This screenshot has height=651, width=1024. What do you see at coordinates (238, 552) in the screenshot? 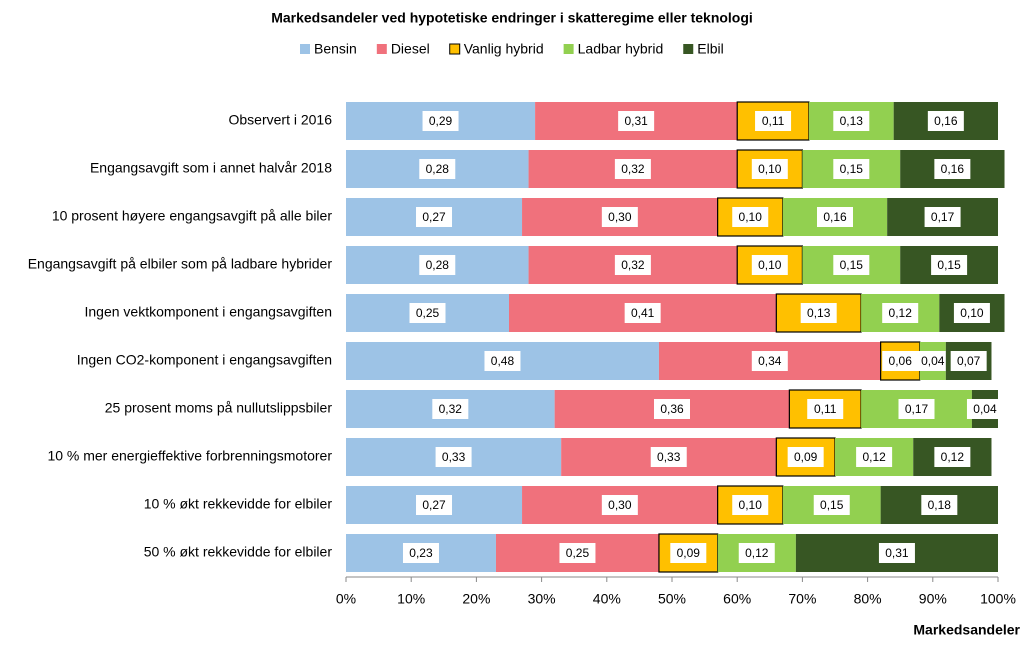
I see `y-tick-label: 50 % økt rekkevidde for elbiler` at bounding box center [238, 552].